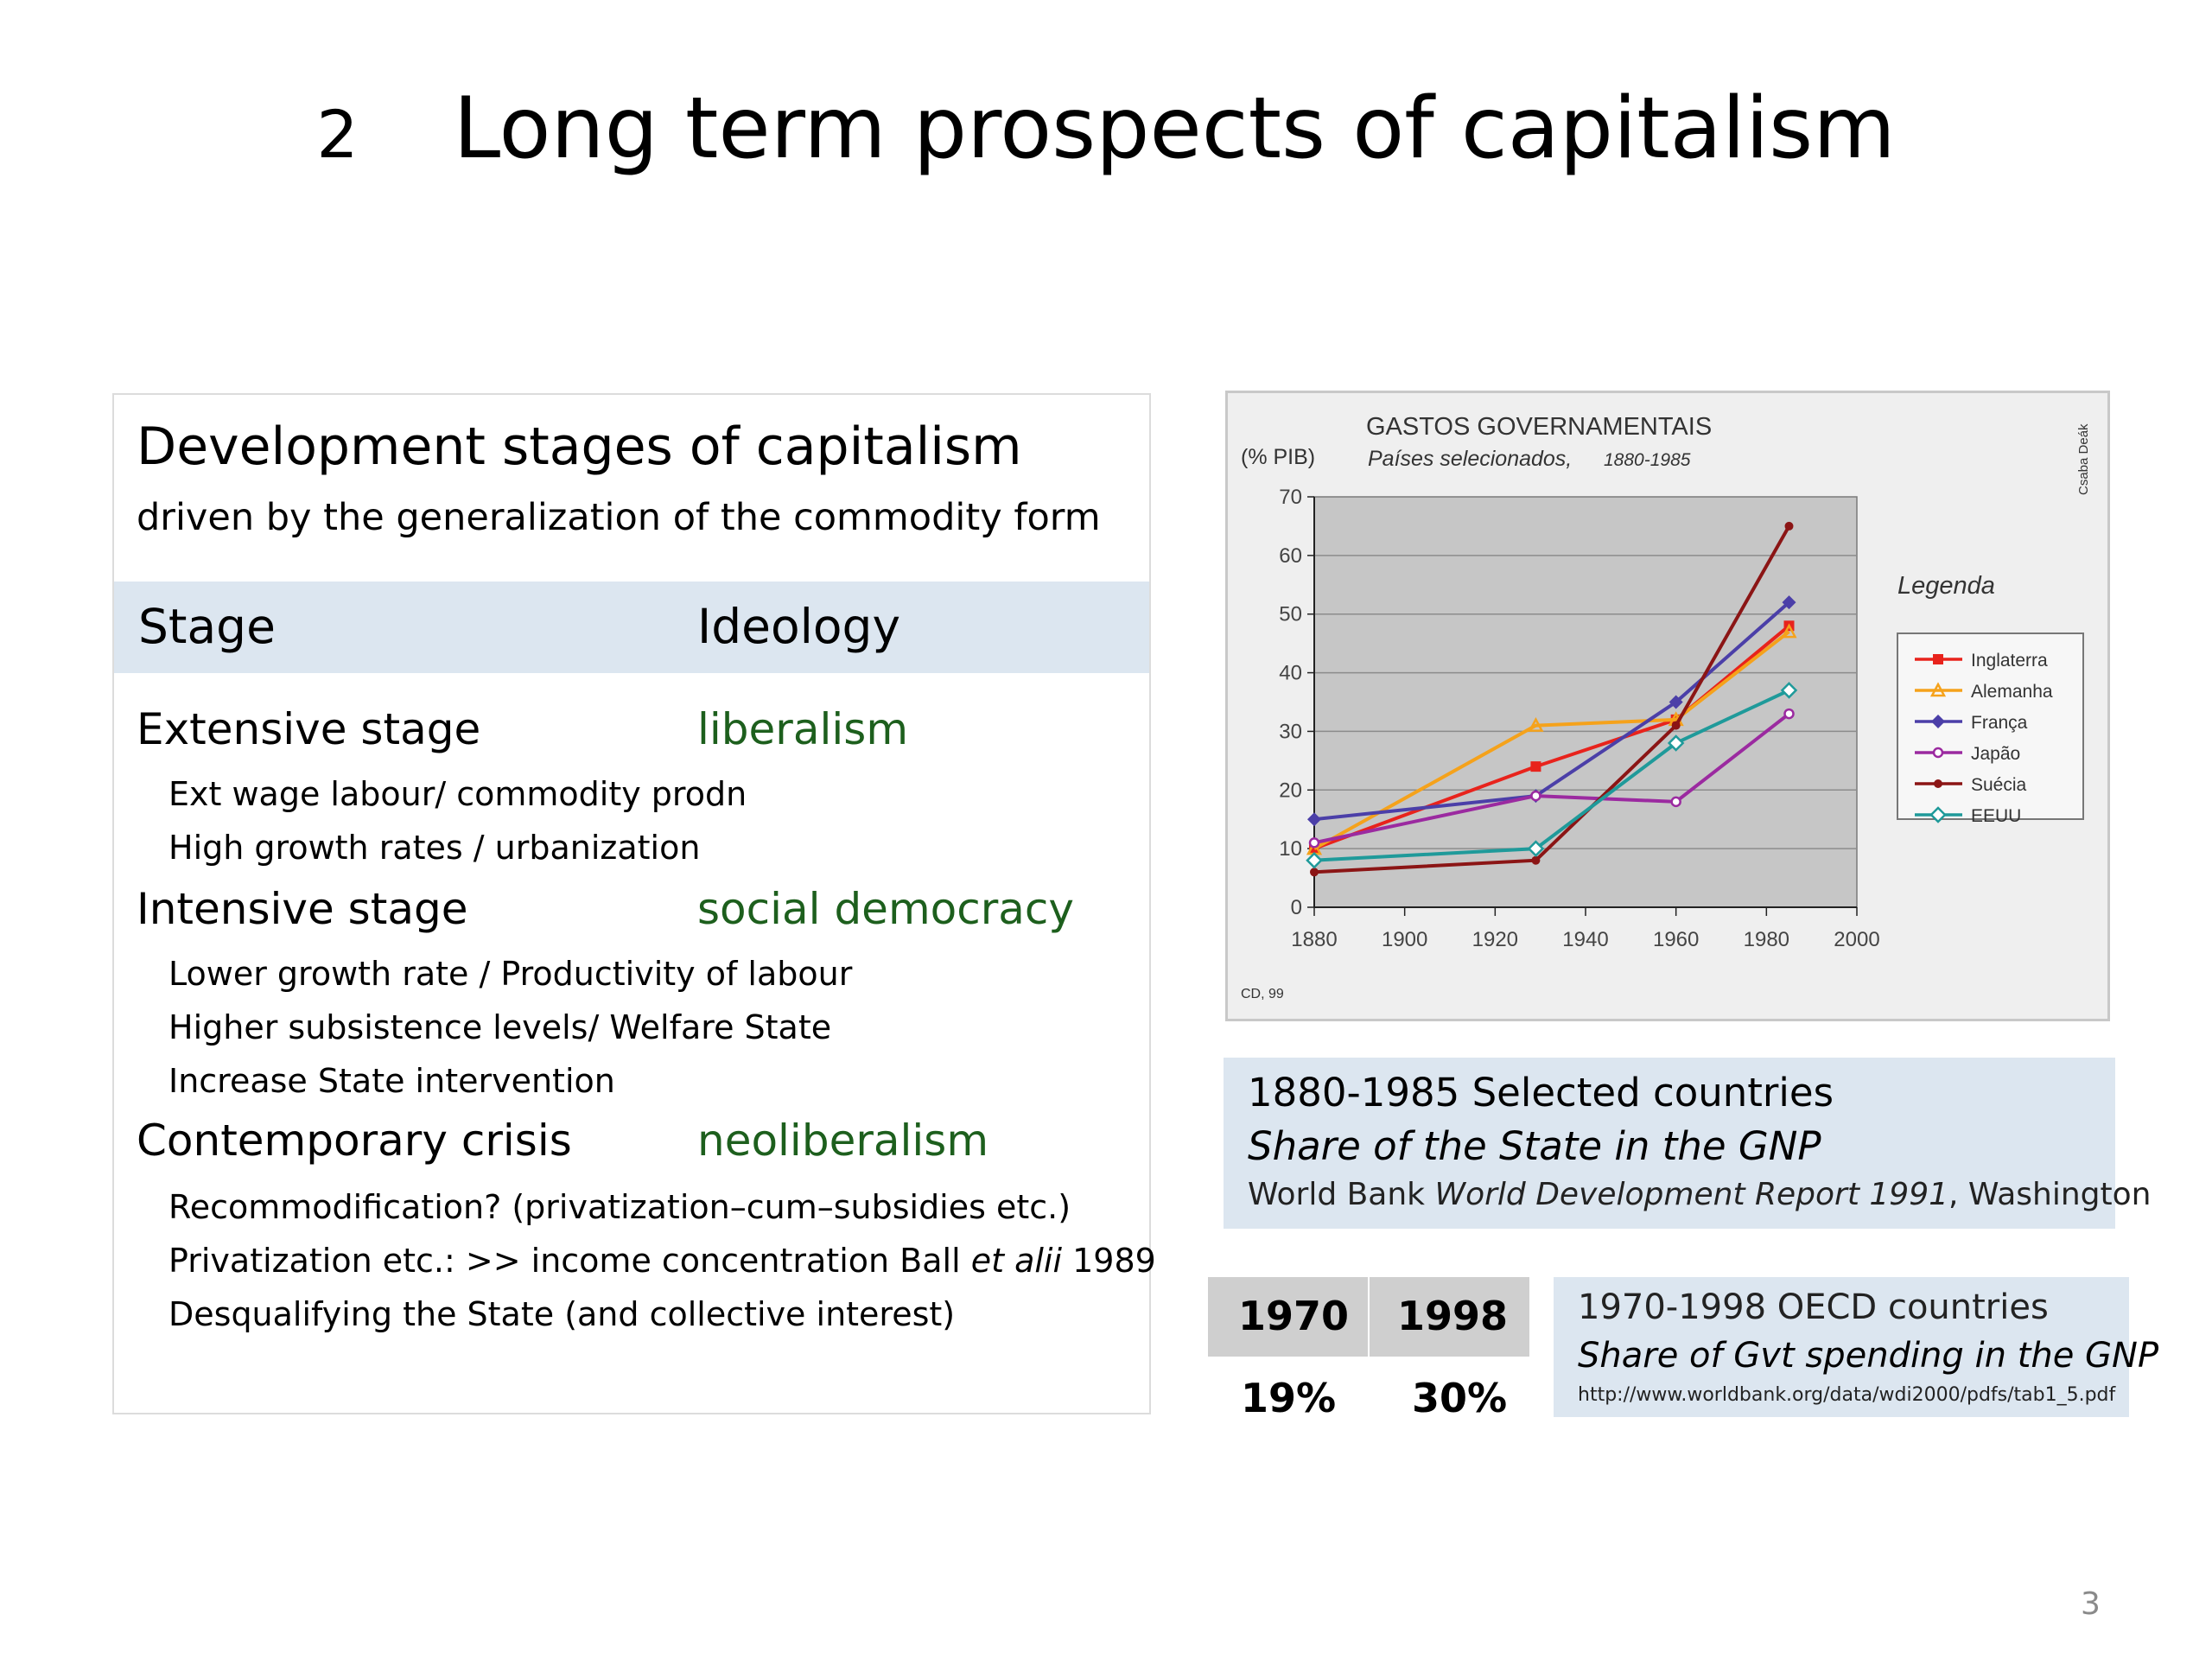 The height and width of the screenshot is (1659, 2212). I want to click on y-tick-label: 0, so click(1296, 907).